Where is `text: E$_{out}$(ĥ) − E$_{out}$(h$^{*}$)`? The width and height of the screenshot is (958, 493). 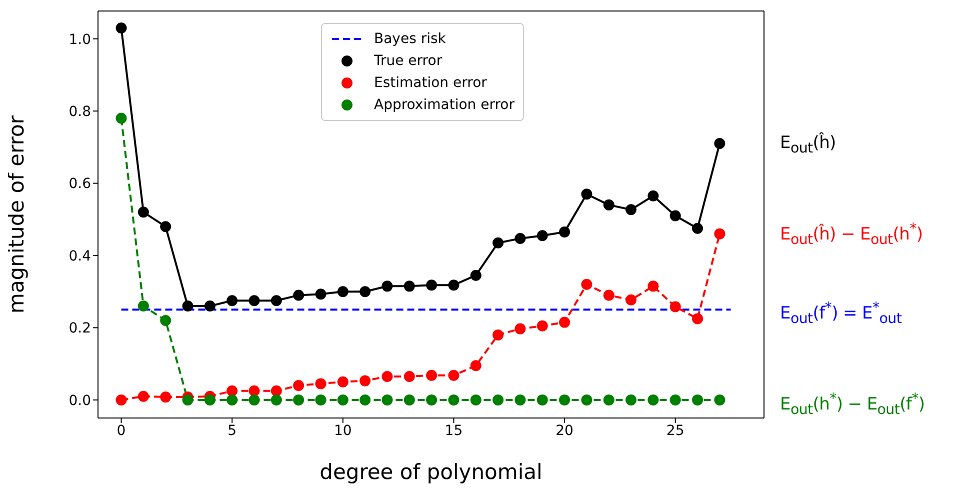
text: E$_{out}$(ĥ) − E$_{out}$(h$^{*}$) is located at coordinates (851, 234).